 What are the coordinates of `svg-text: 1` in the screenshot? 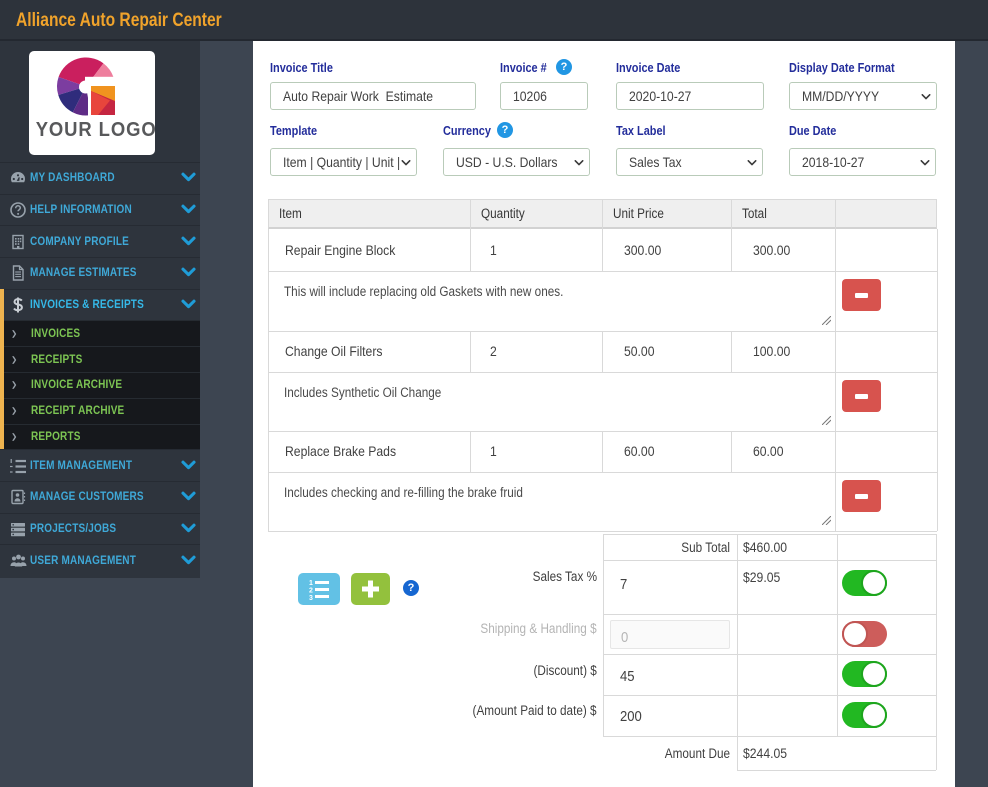 It's located at (311, 583).